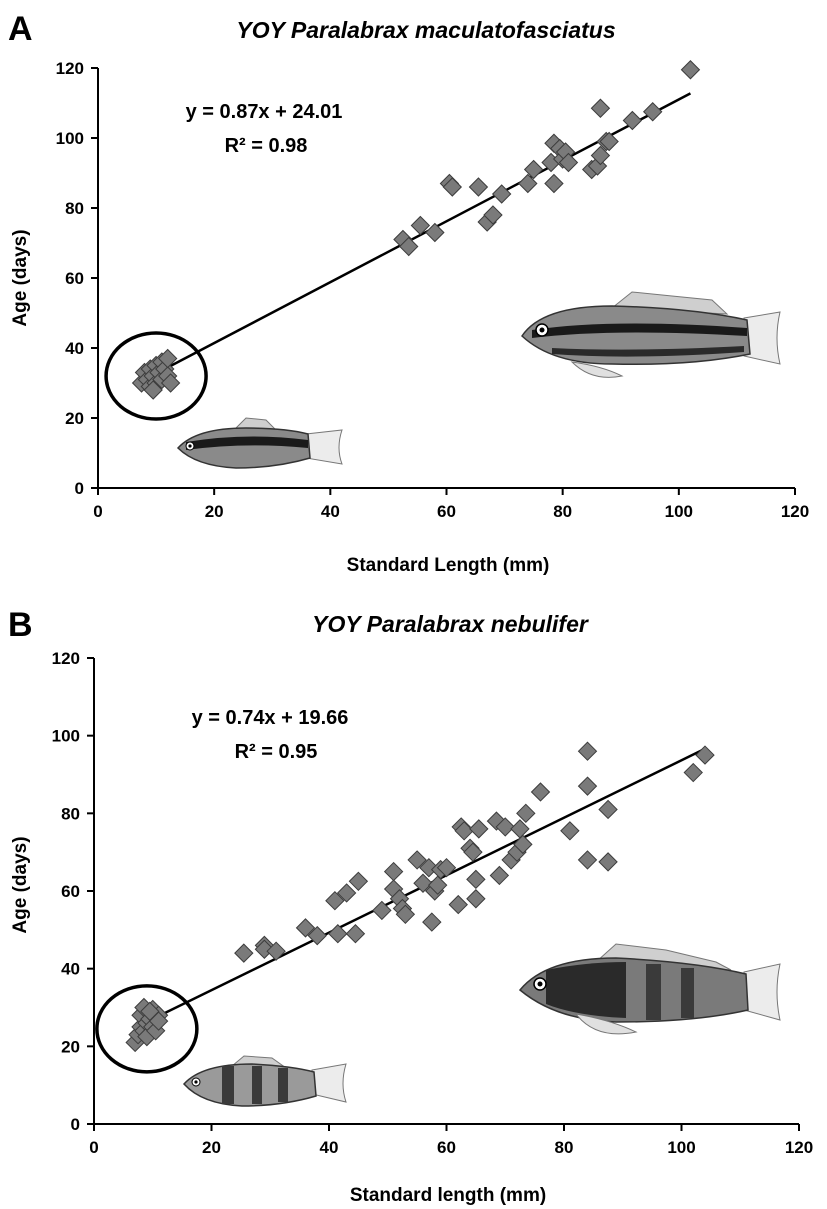  Describe the element at coordinates (156, 376) in the screenshot. I see `panel-a-juvenile-cluster-circle` at that location.